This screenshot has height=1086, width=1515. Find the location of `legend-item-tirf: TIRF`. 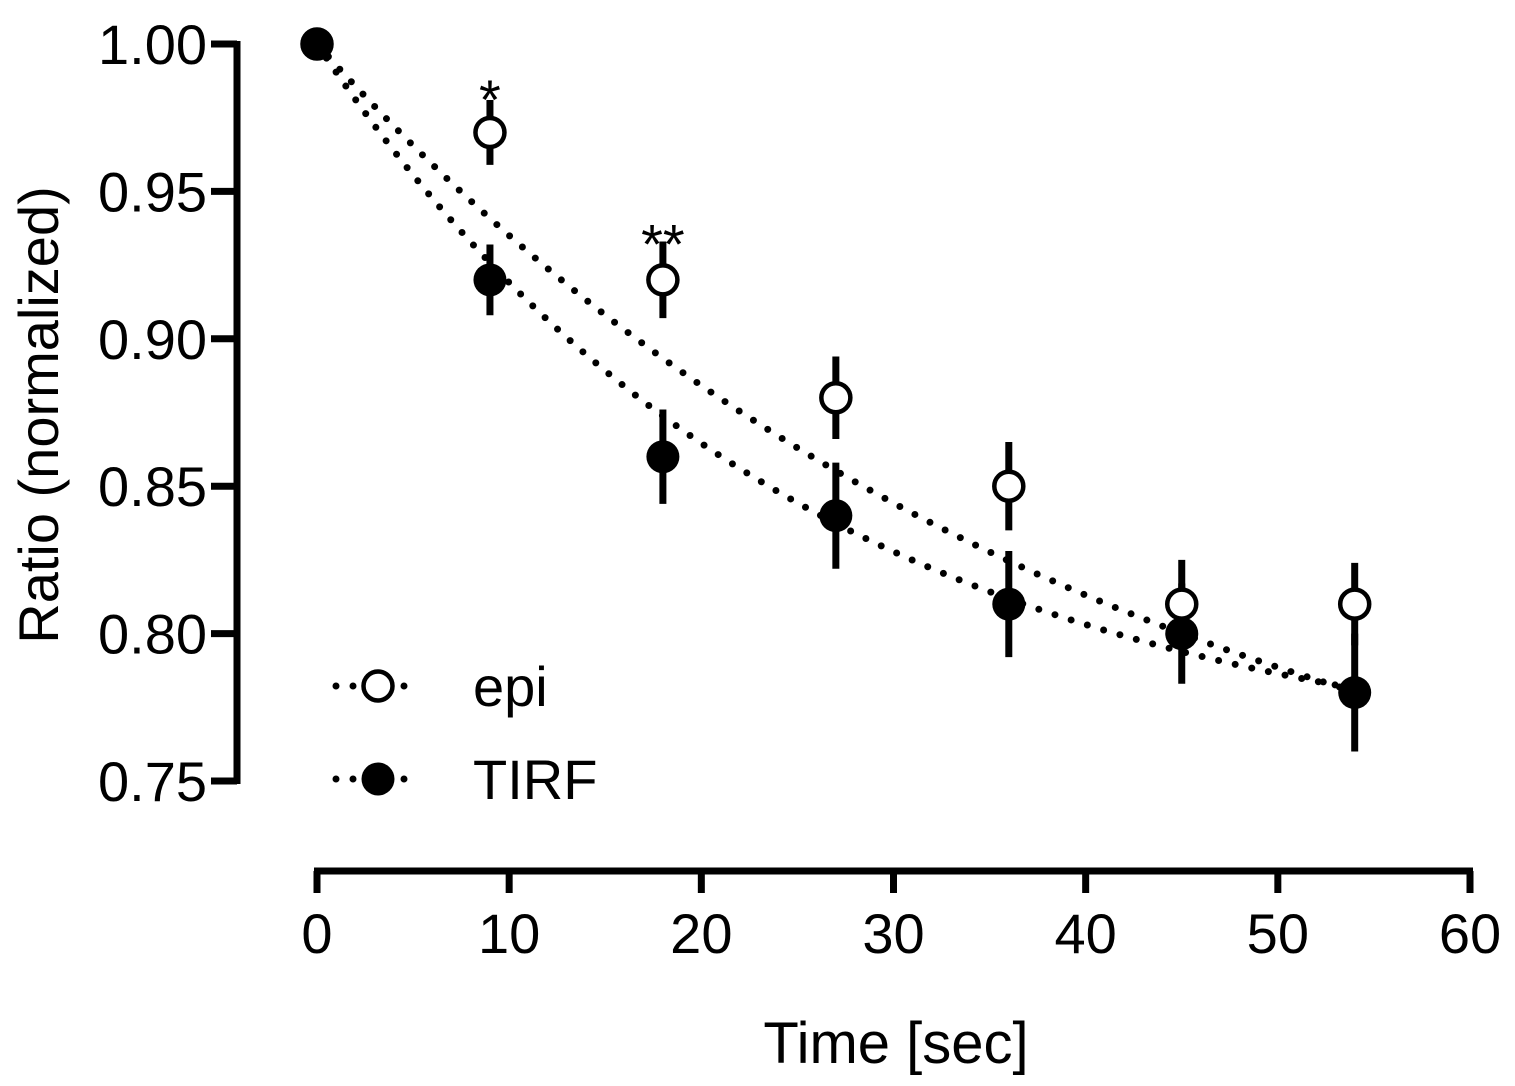

legend-item-tirf: TIRF is located at coordinates (464, 779).